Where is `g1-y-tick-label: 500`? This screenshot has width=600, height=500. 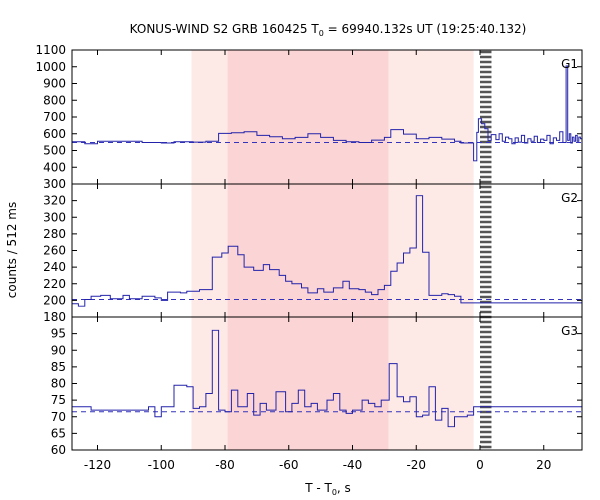
g1-y-tick-label: 500 is located at coordinates (54, 151).